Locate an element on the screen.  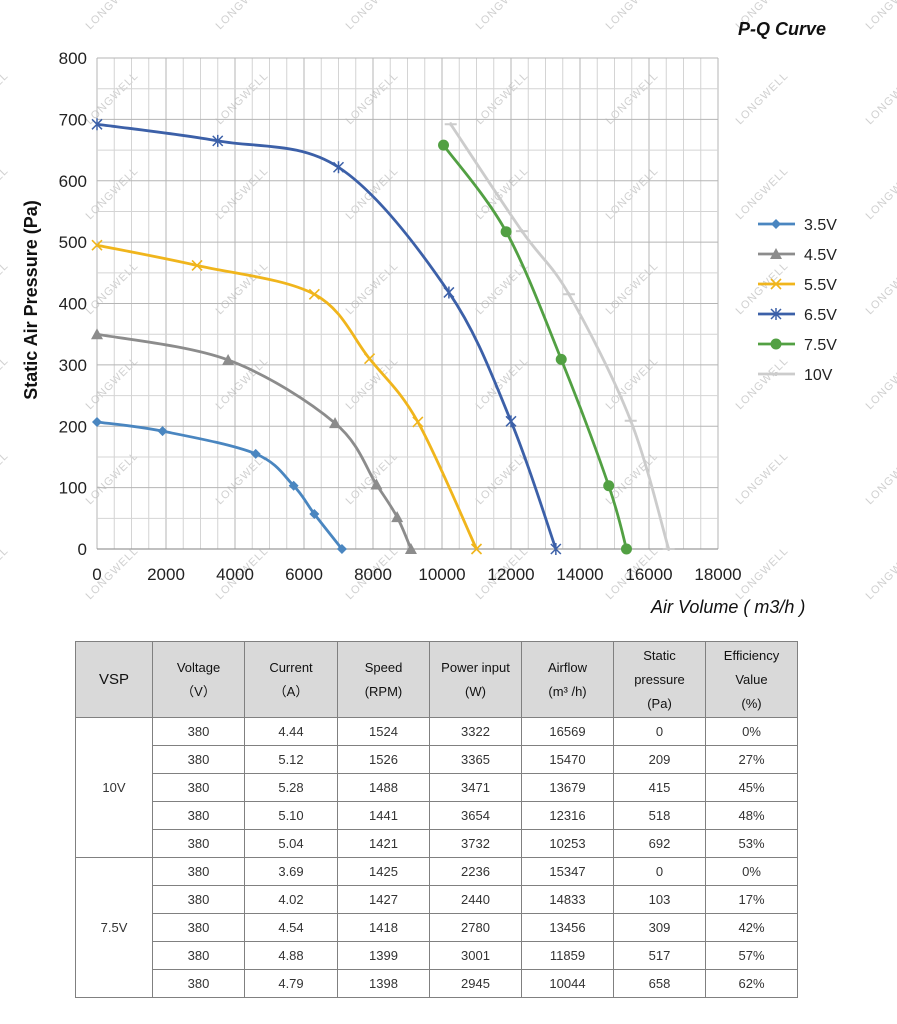
table-cell: 62% is located at coordinates (751, 983).